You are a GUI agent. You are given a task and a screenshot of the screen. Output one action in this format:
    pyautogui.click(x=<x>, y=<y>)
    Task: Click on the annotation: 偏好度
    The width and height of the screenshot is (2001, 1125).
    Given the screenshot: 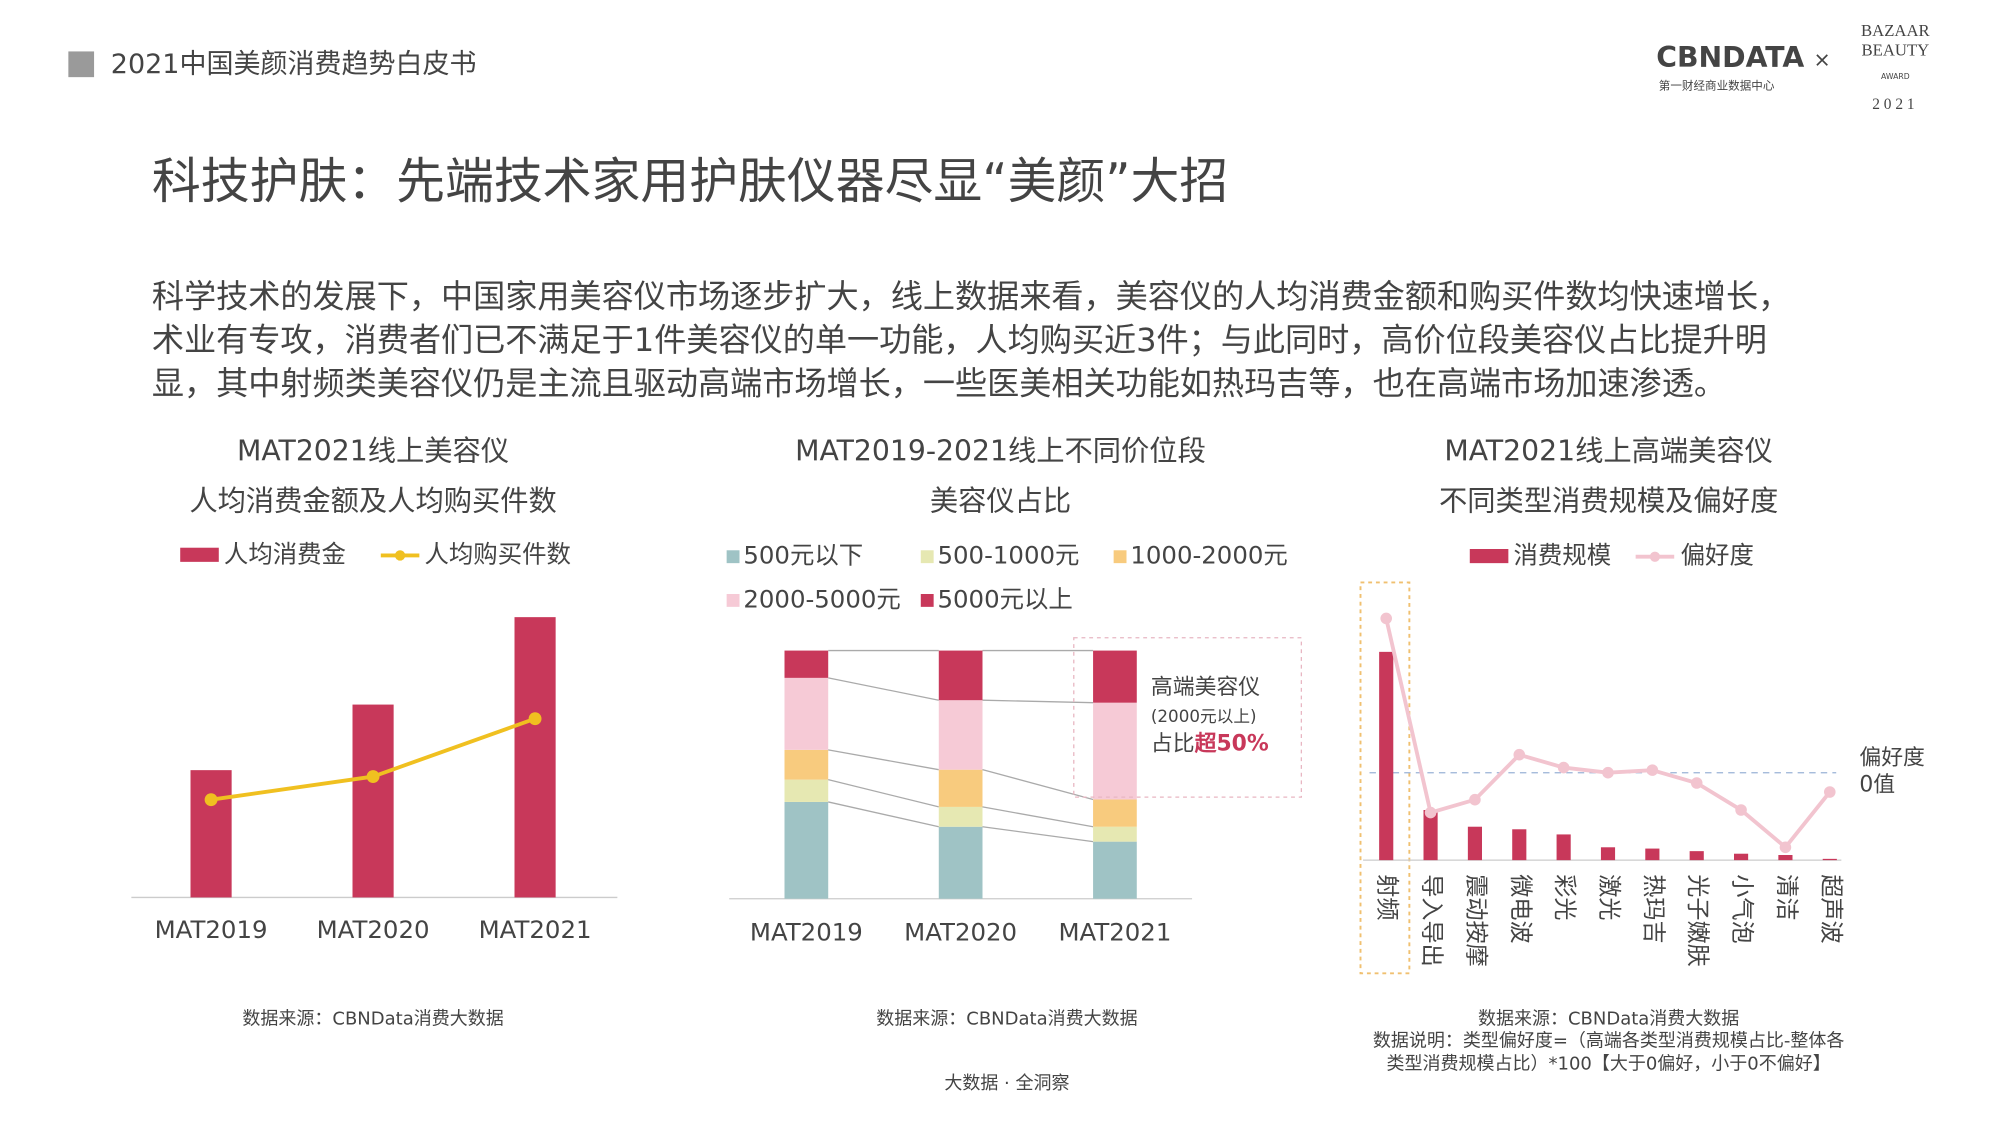 What is the action you would take?
    pyautogui.click(x=1892, y=758)
    